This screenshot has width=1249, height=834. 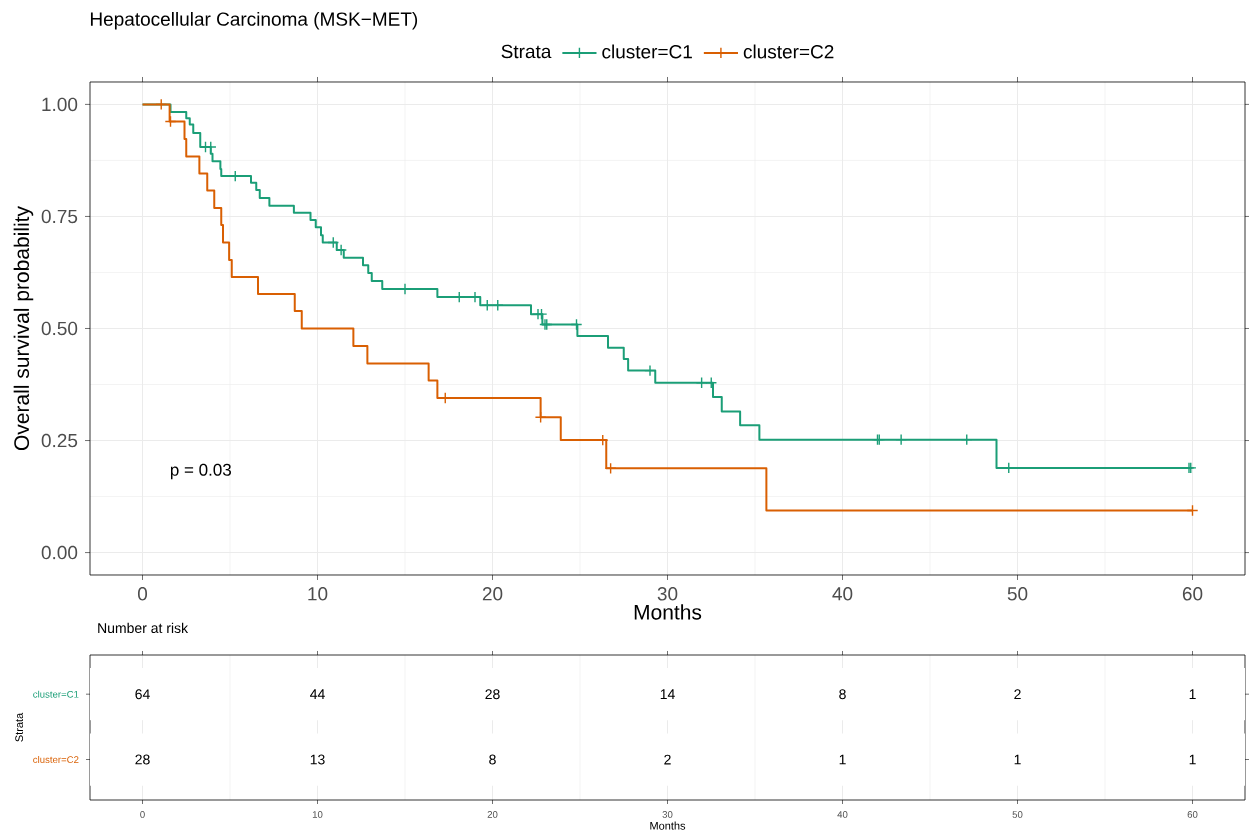 What do you see at coordinates (19, 727) in the screenshot?
I see `y-axis-title: Strata` at bounding box center [19, 727].